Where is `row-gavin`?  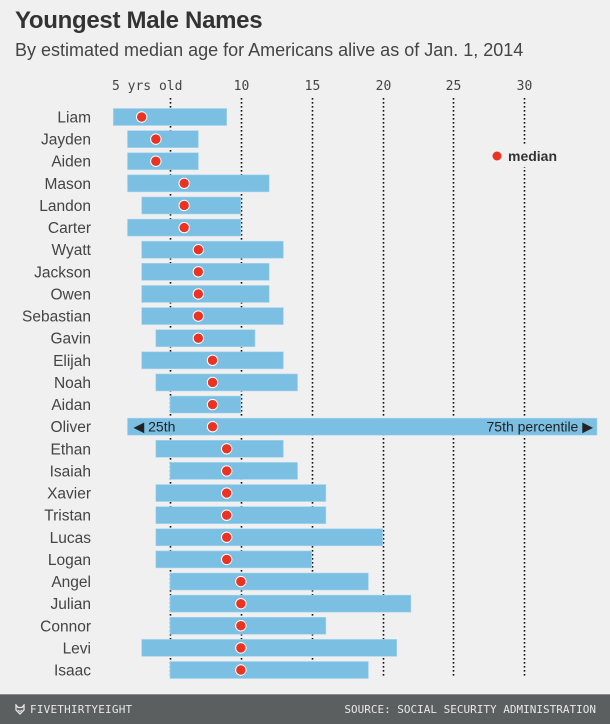
row-gavin is located at coordinates (205, 338).